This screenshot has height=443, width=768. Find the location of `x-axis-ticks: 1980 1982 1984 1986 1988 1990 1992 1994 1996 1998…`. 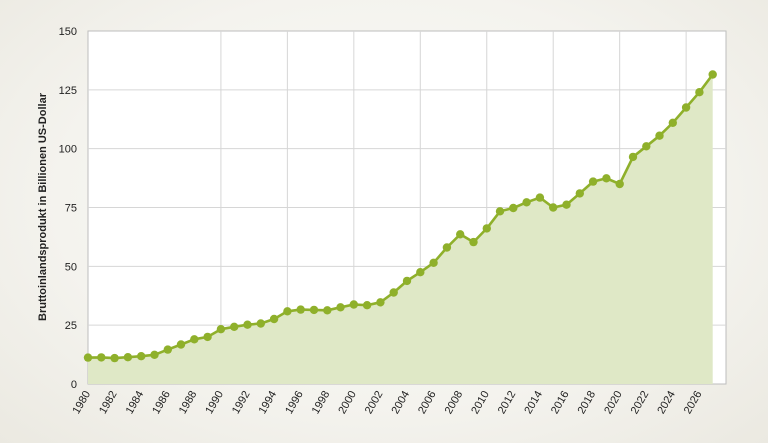

x-axis-ticks: 1980 1982 1984 1986 1988 1990 1992 1994 1996 1998… is located at coordinates (387, 402).